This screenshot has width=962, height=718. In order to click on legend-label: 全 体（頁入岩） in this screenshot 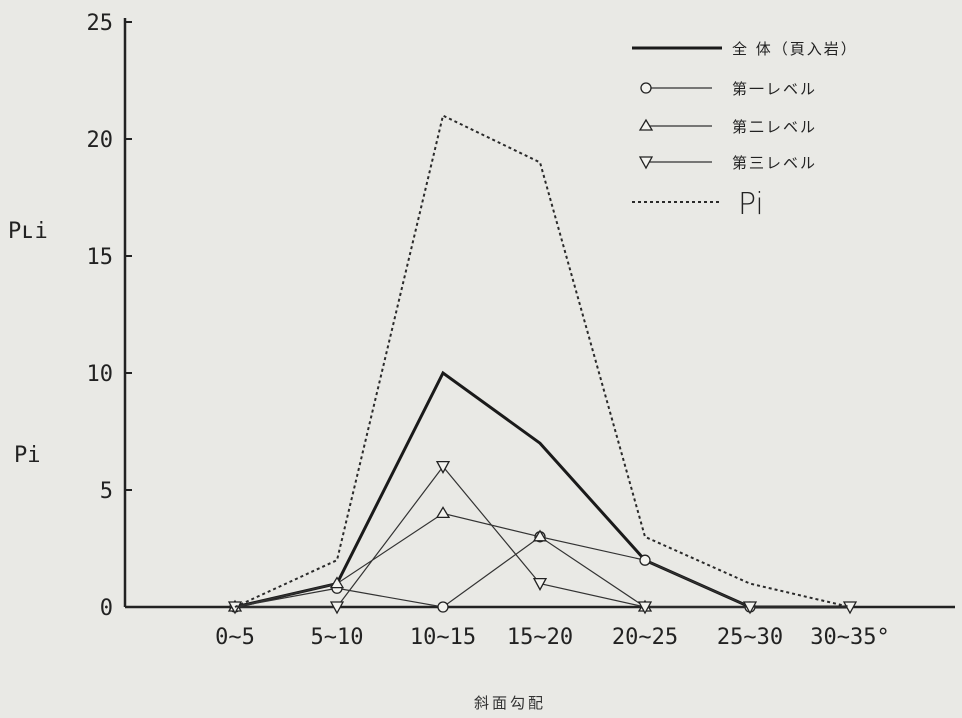, I will do `click(795, 49)`.